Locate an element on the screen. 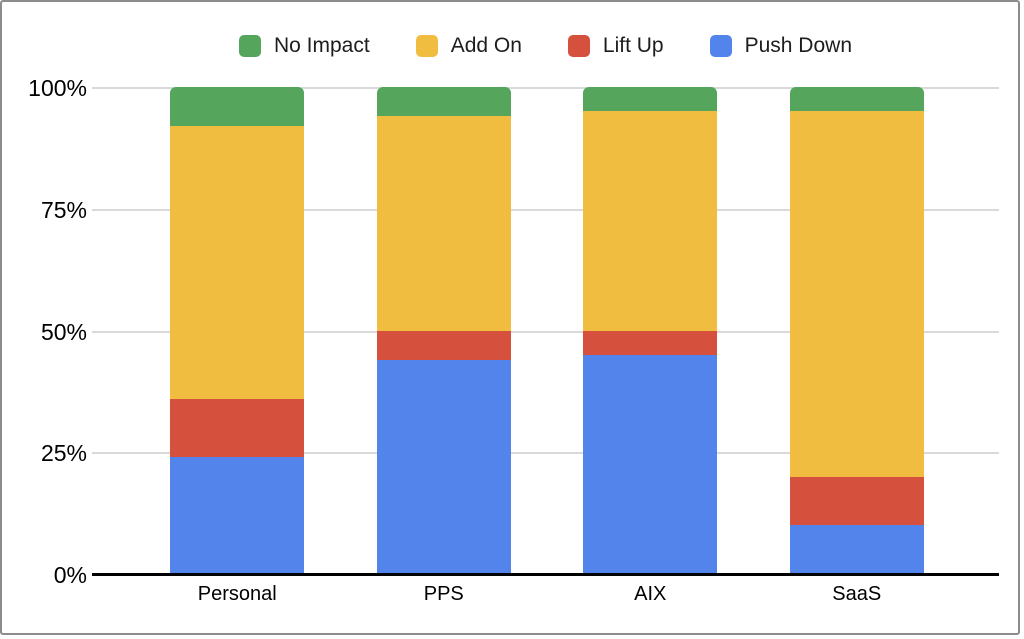 The height and width of the screenshot is (639, 1024). legend-label: Add On is located at coordinates (486, 45).